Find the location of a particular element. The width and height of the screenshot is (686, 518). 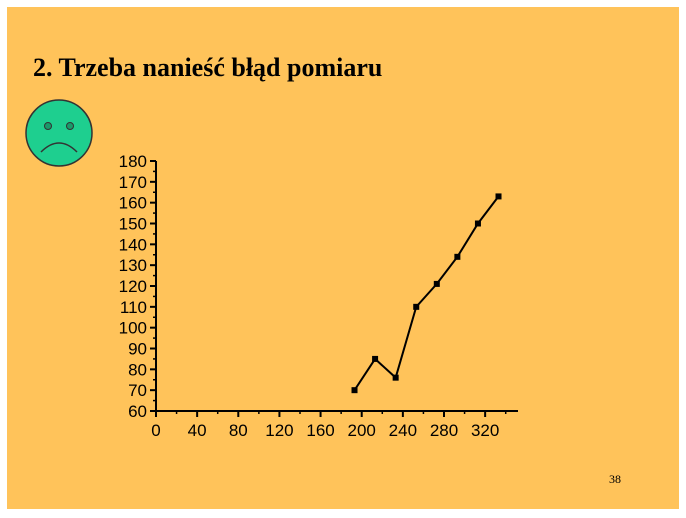

sad-face-icon is located at coordinates (59, 133).